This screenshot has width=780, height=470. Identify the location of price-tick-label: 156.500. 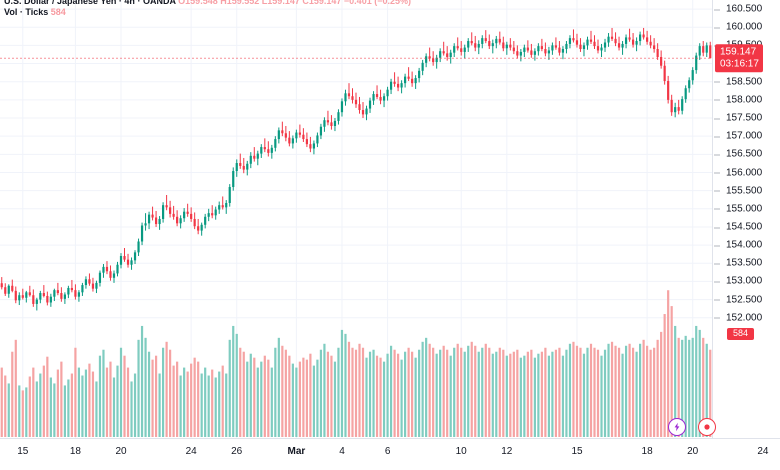
(744, 154).